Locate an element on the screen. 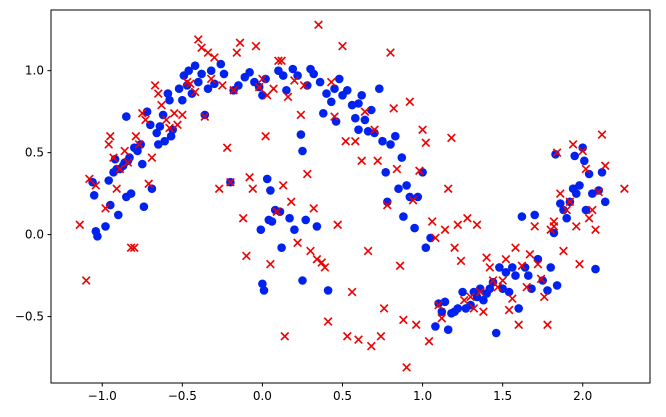 The height and width of the screenshot is (417, 666). x-tick-label: −1.0 is located at coordinates (102, 396).